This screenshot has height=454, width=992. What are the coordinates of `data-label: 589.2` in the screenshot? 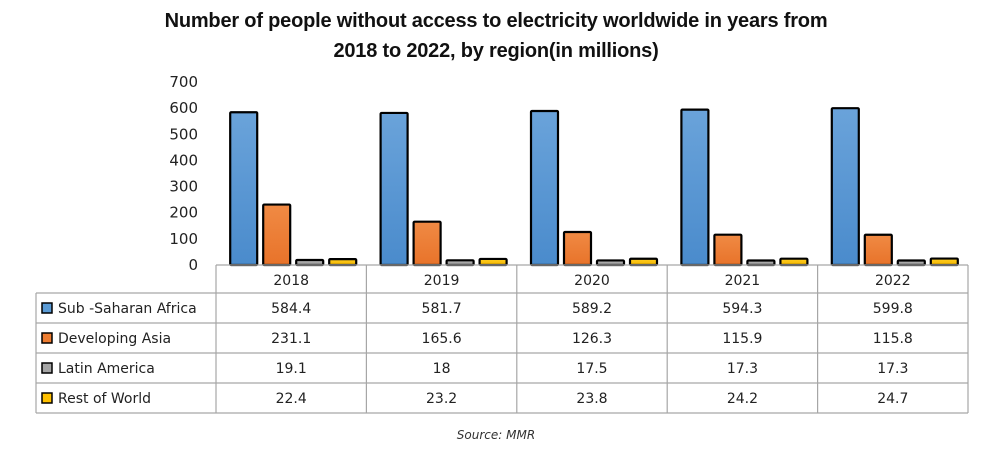 It's located at (592, 309).